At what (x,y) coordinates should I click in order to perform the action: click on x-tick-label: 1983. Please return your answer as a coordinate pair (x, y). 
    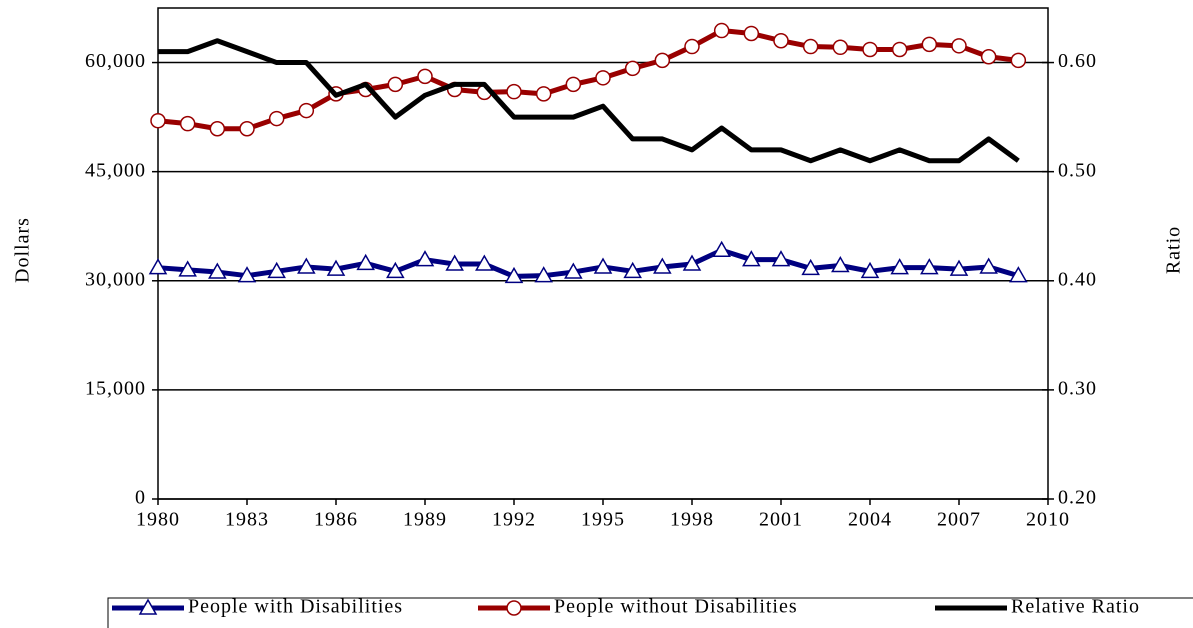
    Looking at the image, I should click on (247, 520).